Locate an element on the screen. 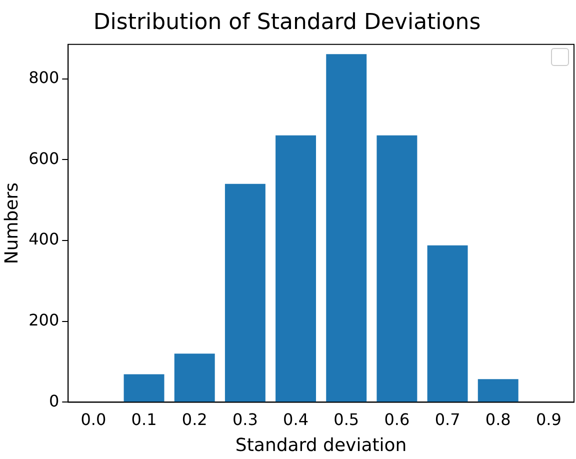  x-tick-label: 0.6 is located at coordinates (397, 419).